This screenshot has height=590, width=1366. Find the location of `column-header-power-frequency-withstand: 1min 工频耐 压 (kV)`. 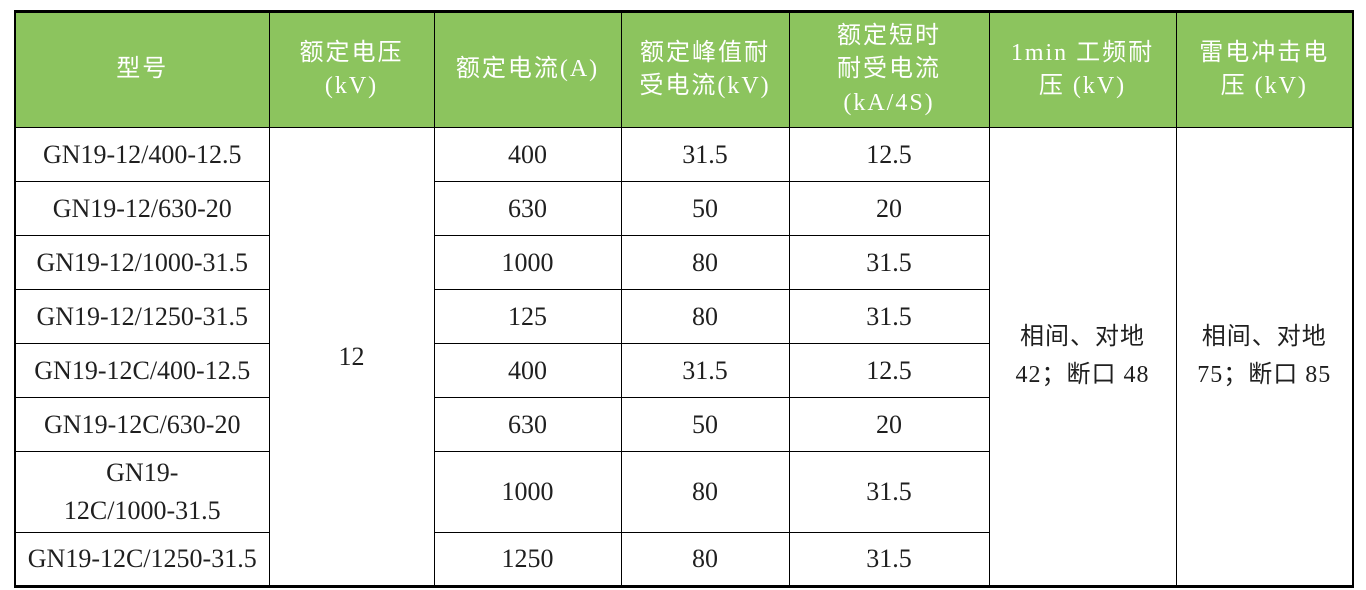

column-header-power-frequency-withstand: 1min 工频耐 压 (kV) is located at coordinates (1082, 69).